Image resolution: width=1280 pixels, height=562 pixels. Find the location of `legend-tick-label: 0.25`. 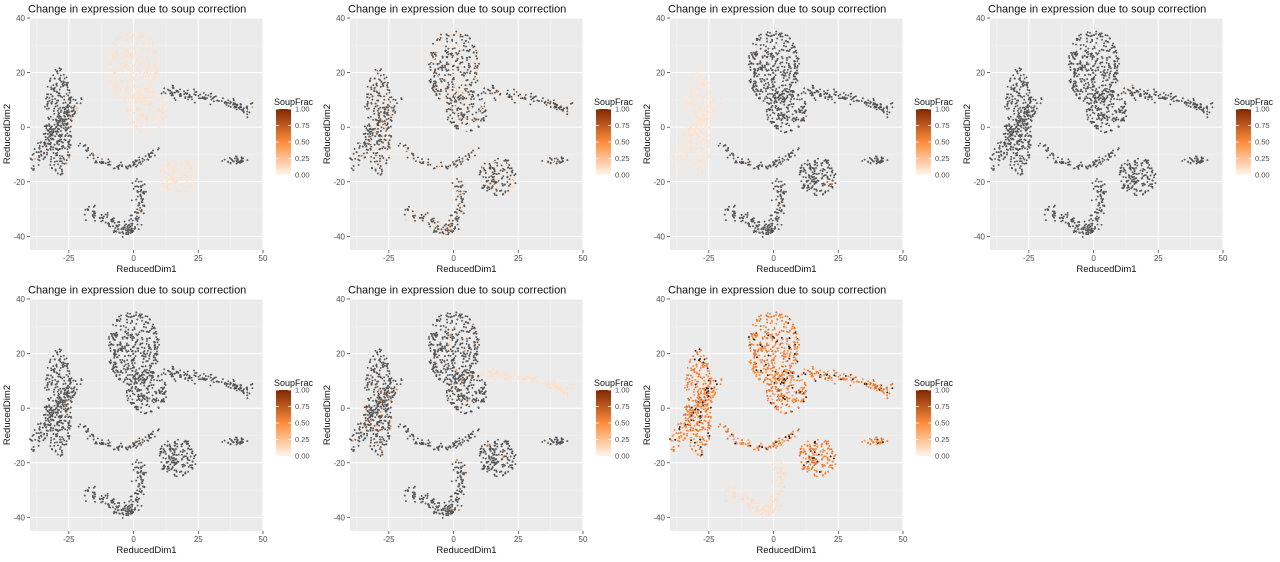

legend-tick-label: 0.25 is located at coordinates (622, 158).